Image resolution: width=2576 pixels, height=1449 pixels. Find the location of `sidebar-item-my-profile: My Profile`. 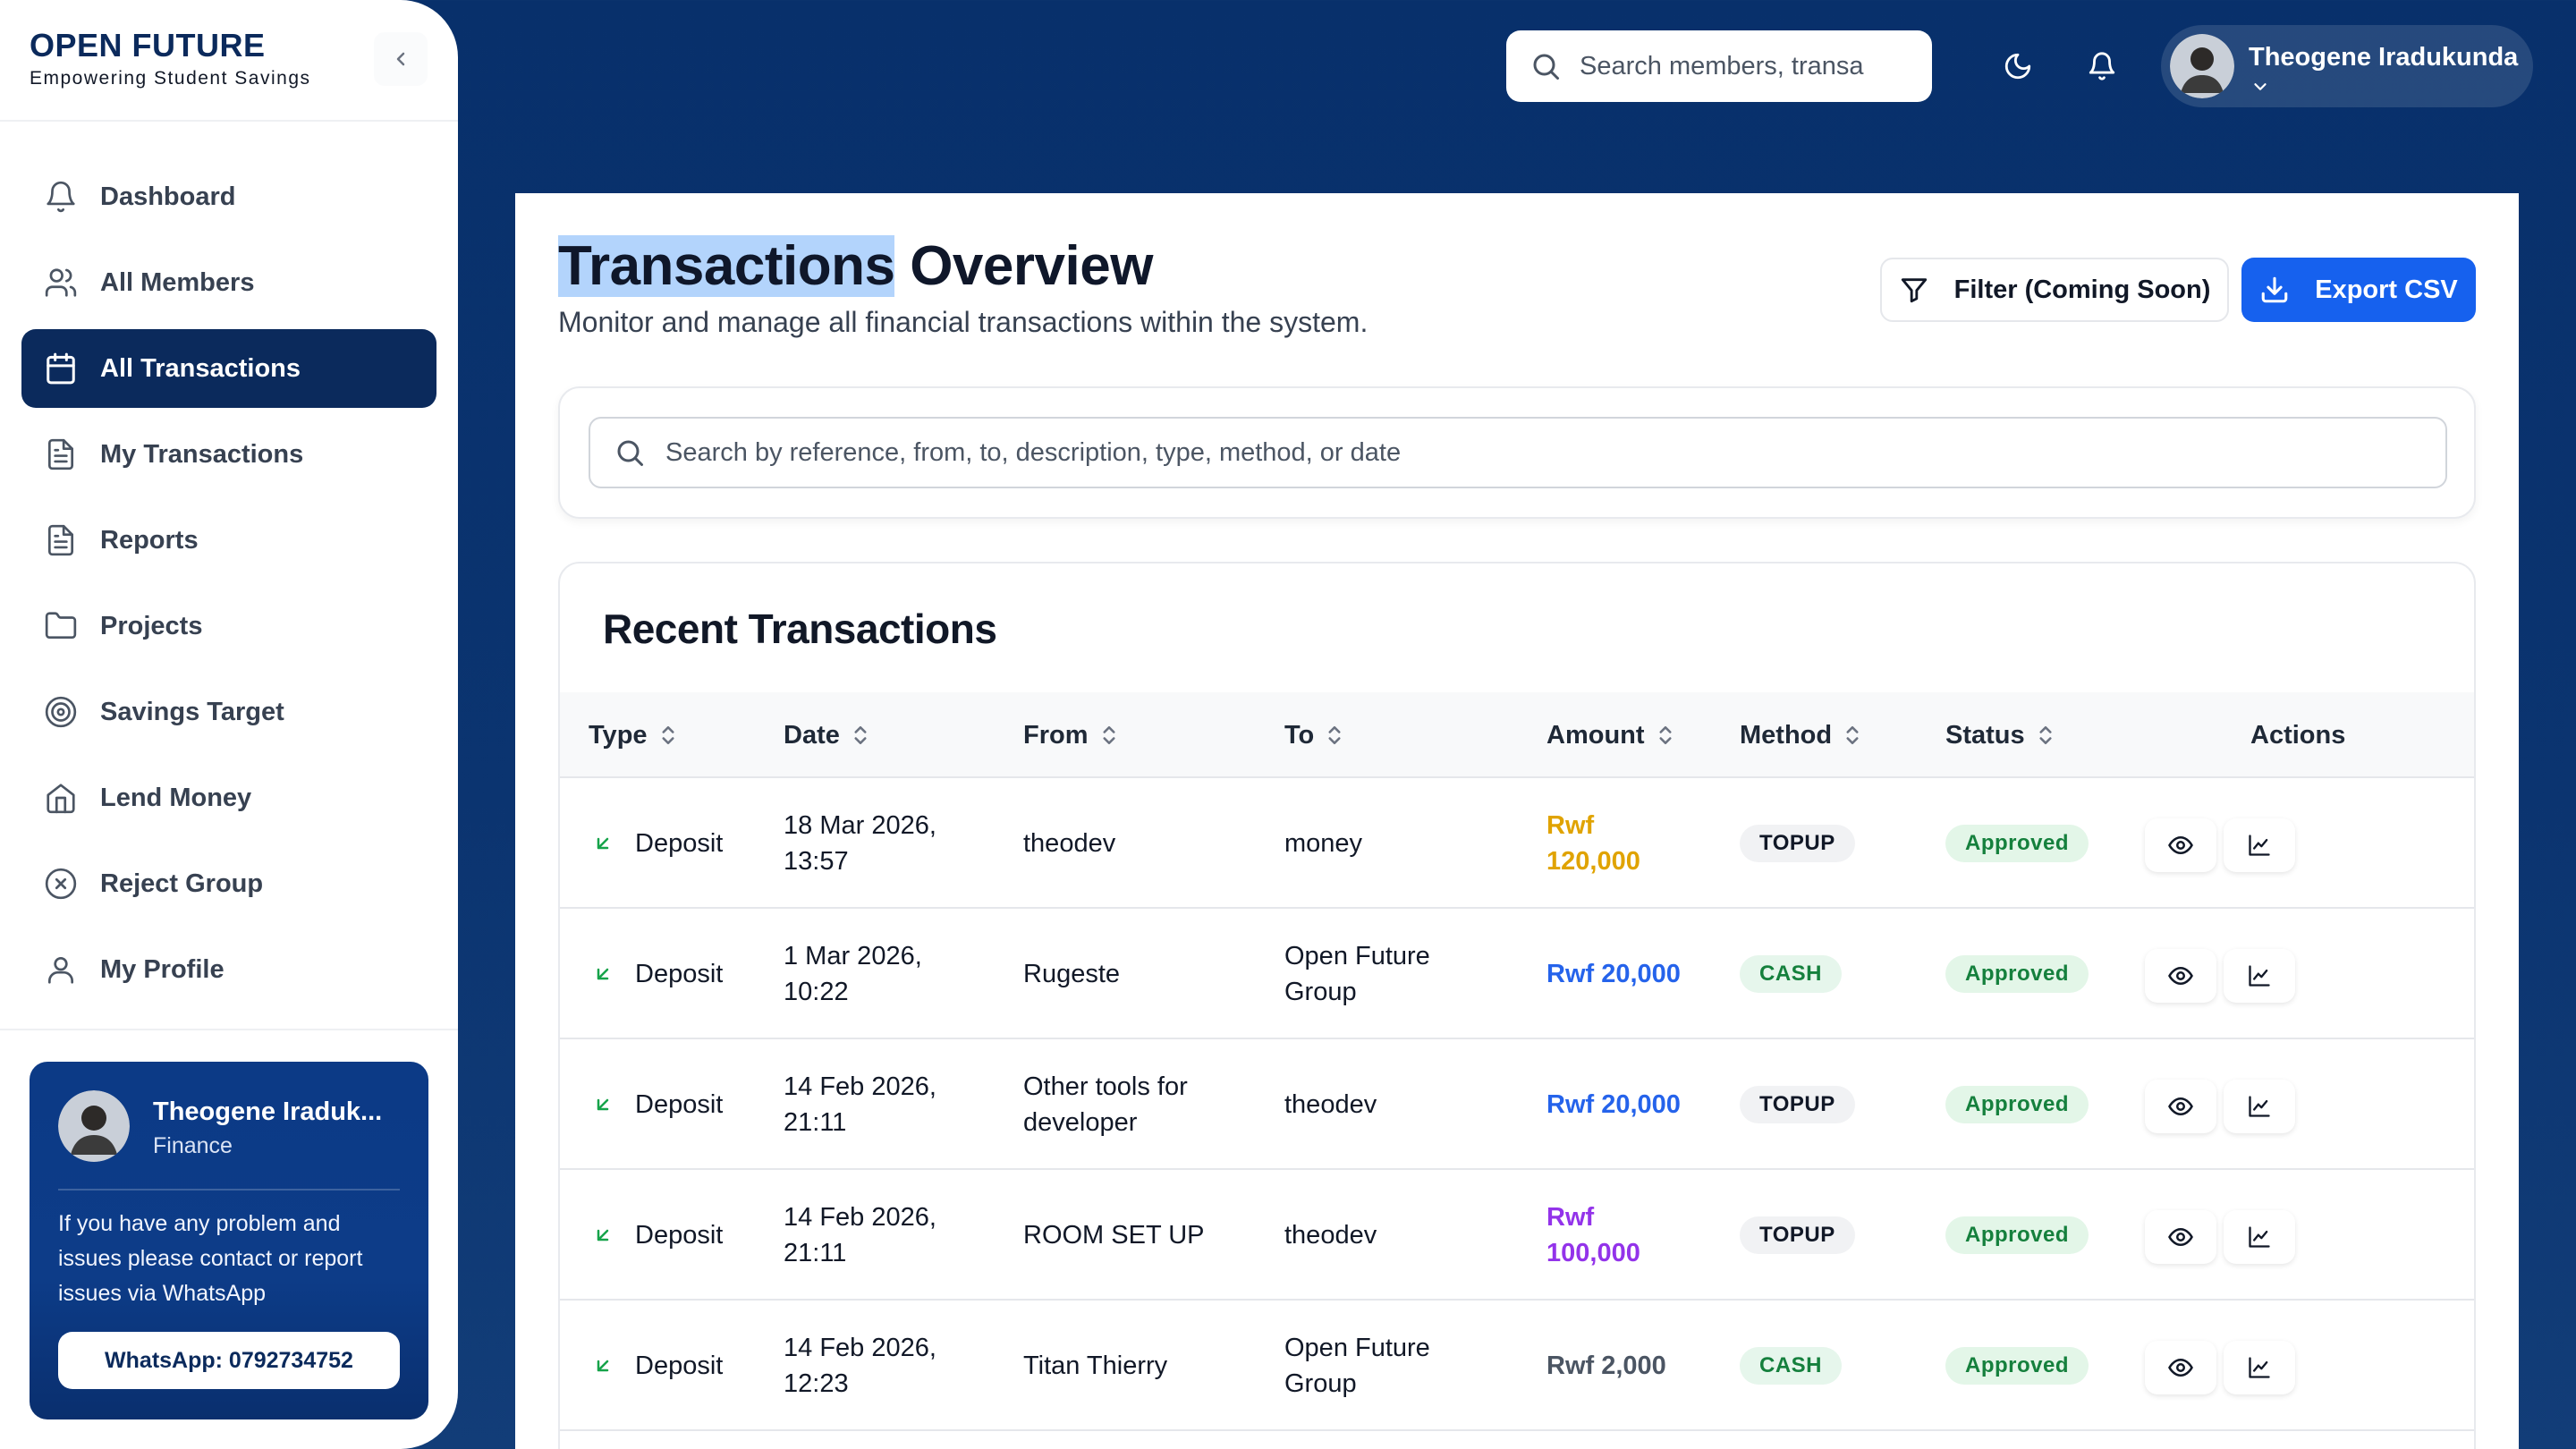

sidebar-item-my-profile: My Profile is located at coordinates (228, 969).